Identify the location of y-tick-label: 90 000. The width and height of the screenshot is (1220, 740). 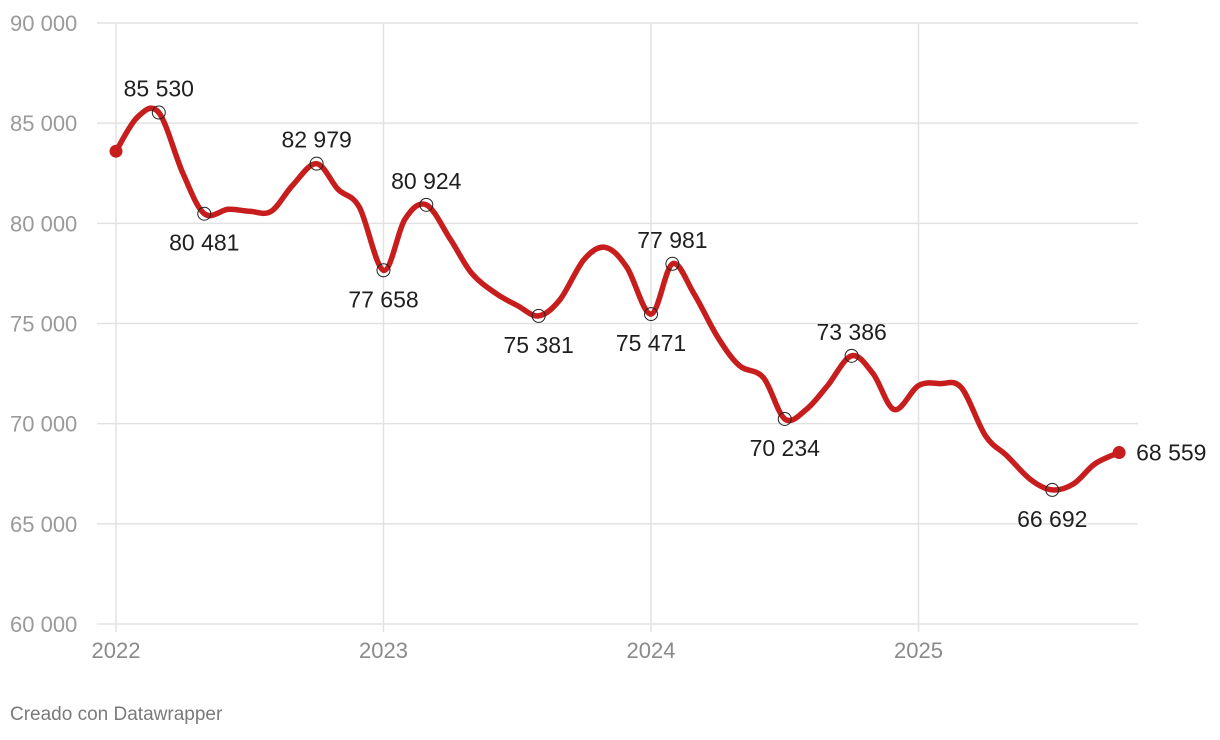
(43, 23).